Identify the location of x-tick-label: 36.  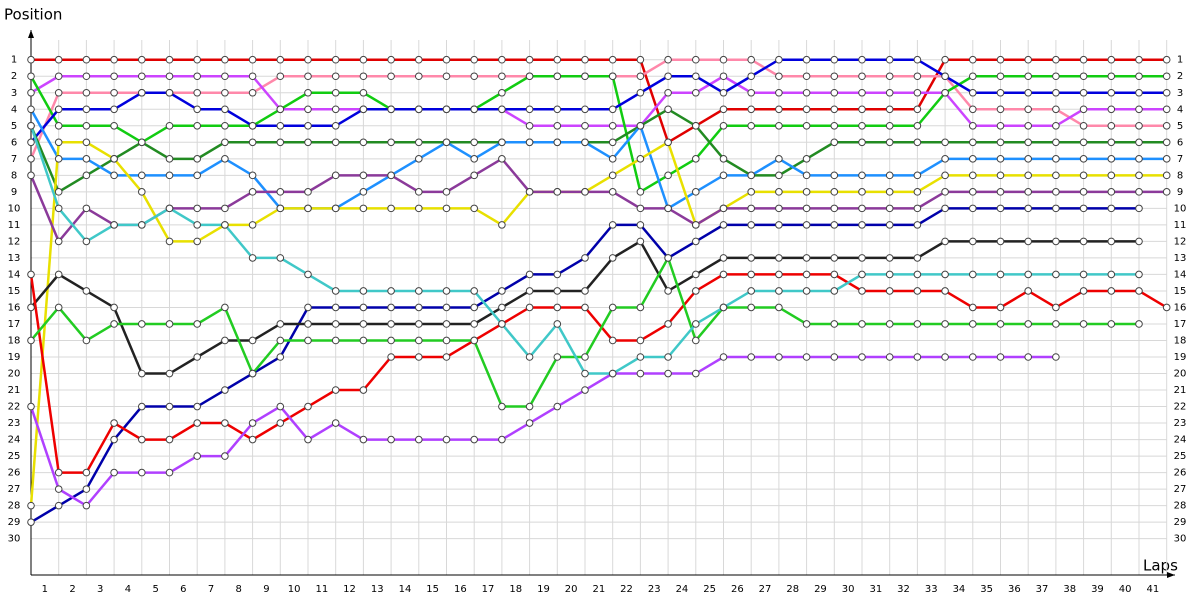
(1014, 589).